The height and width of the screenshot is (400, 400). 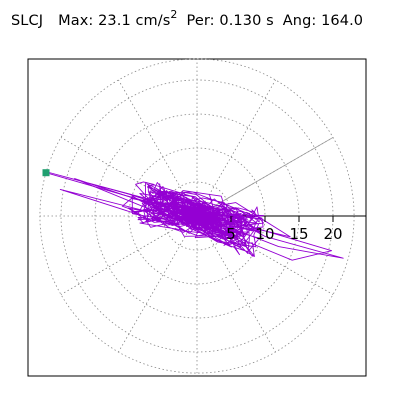 What do you see at coordinates (200, 21) in the screenshot?
I see `per-label: Per:` at bounding box center [200, 21].